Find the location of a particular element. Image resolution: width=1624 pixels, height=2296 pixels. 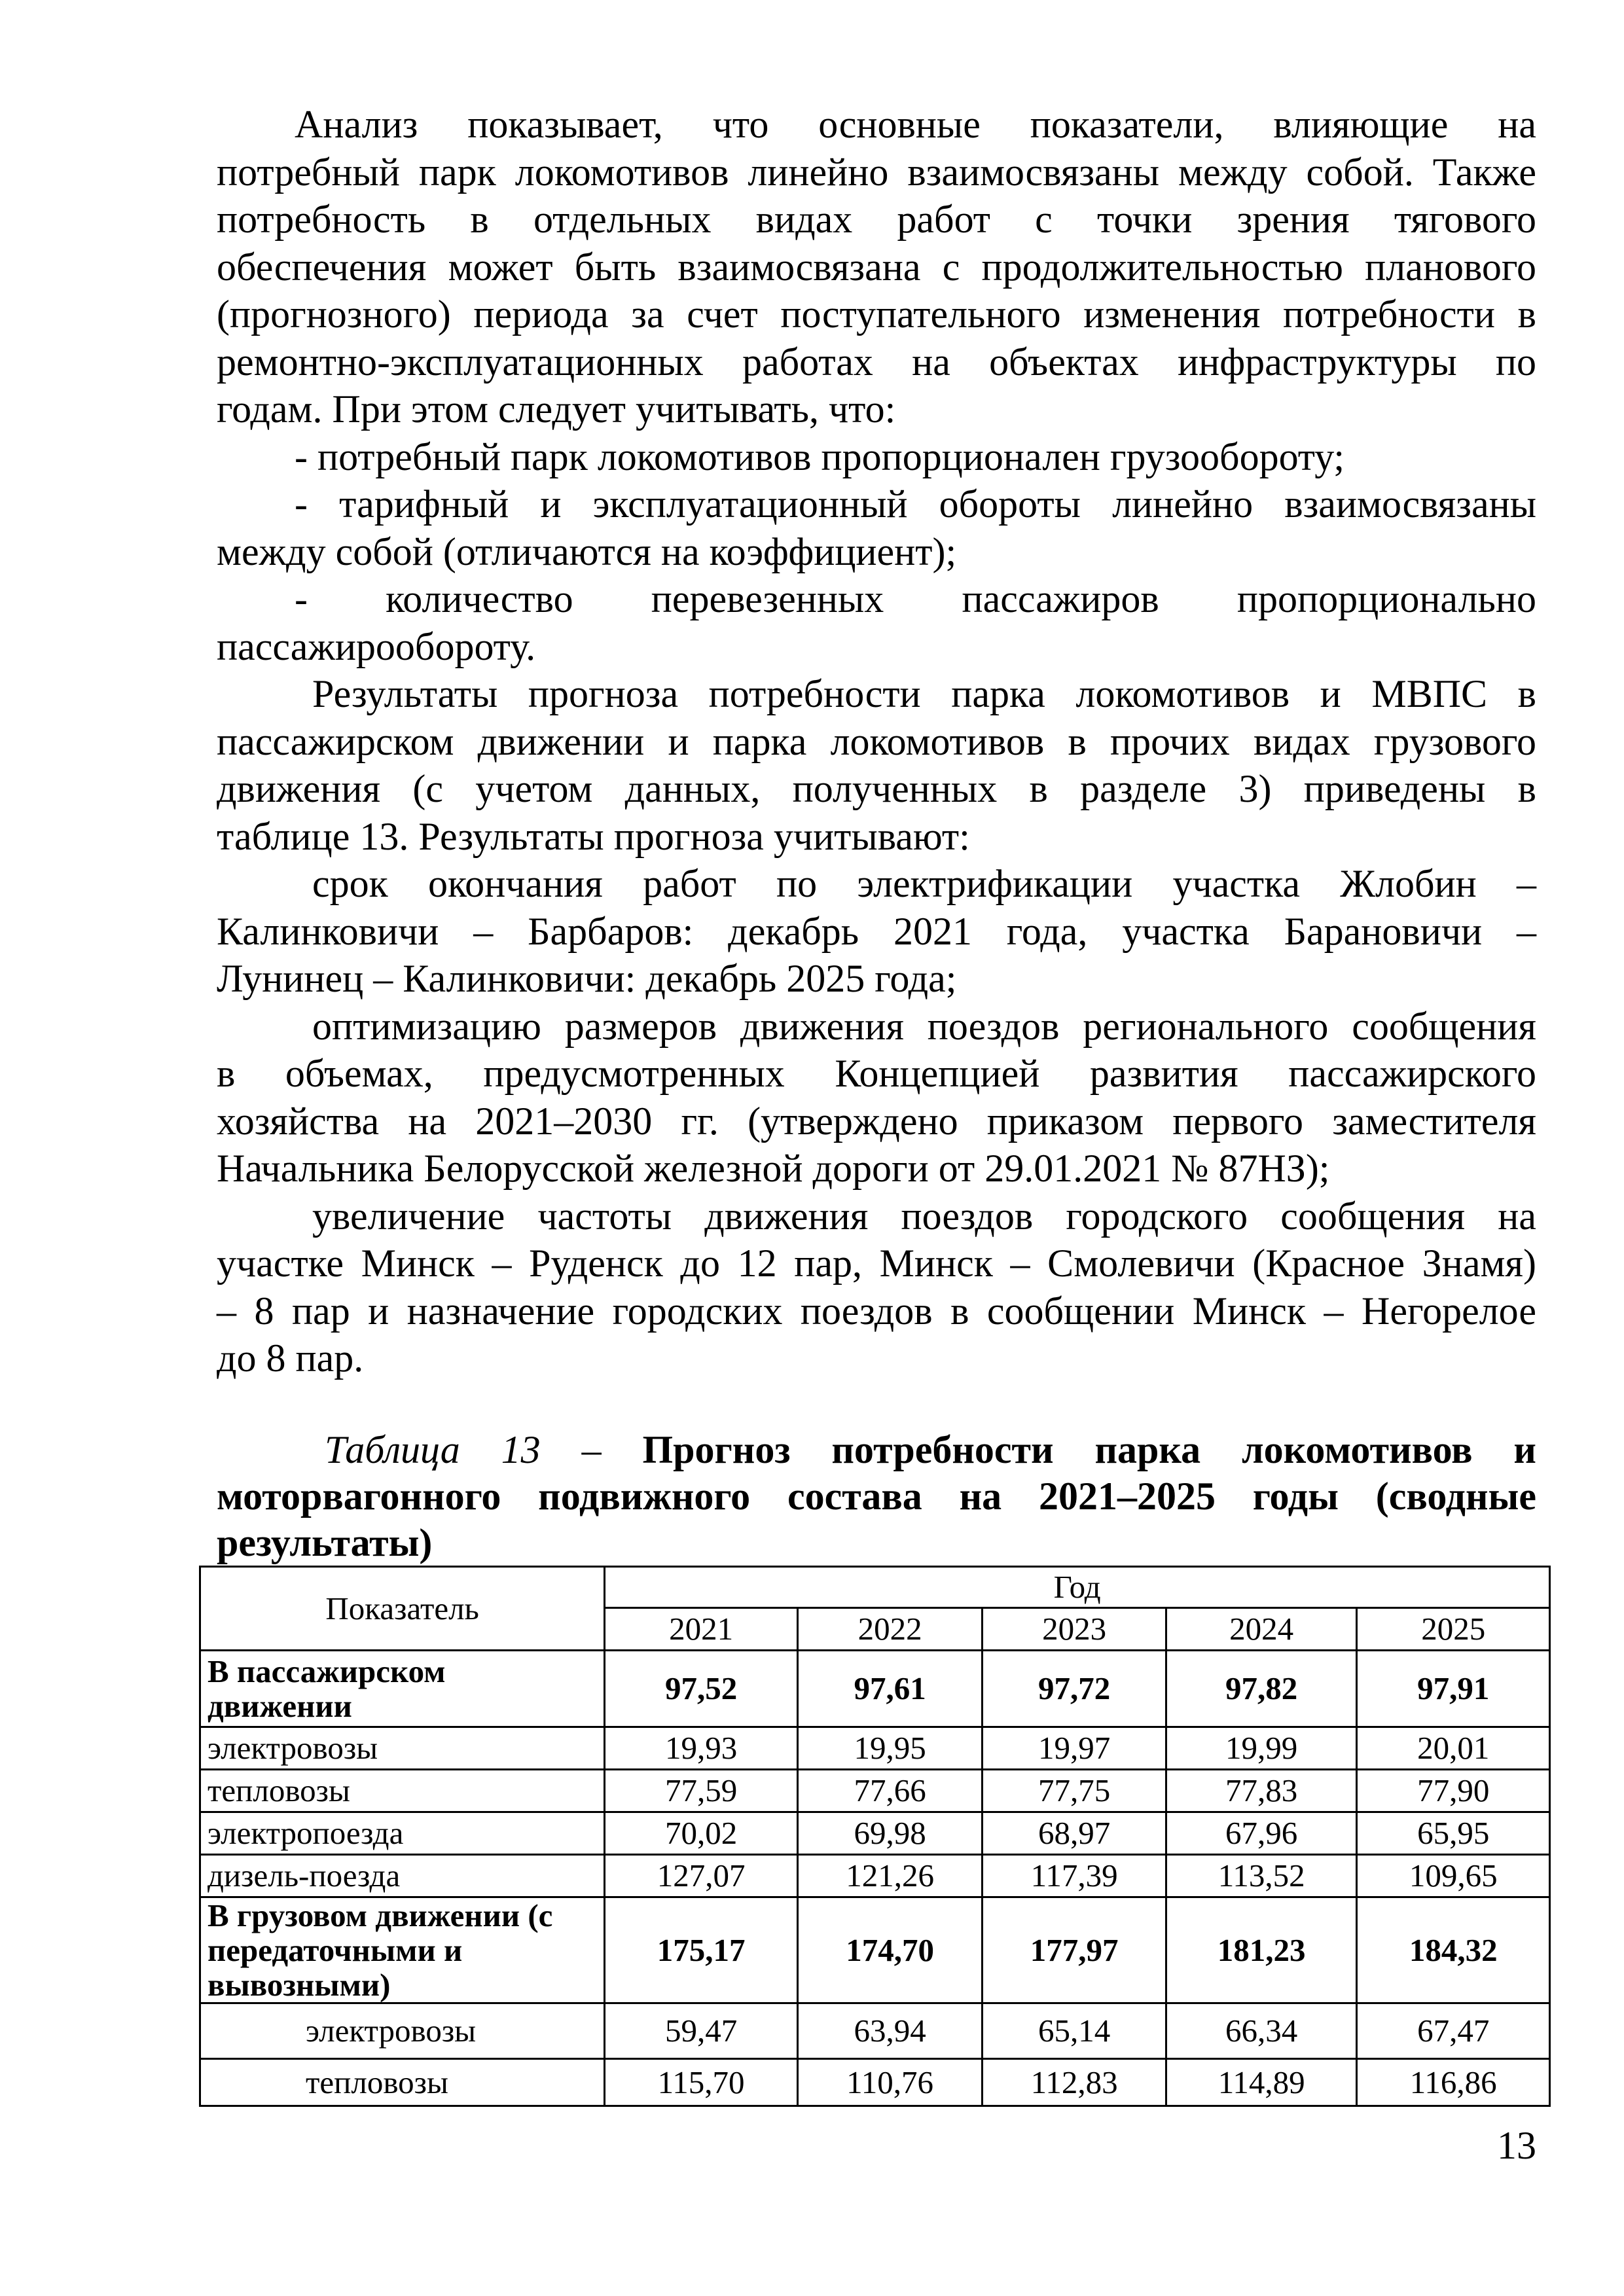

table-cell: 66,34 is located at coordinates (1261, 2031).